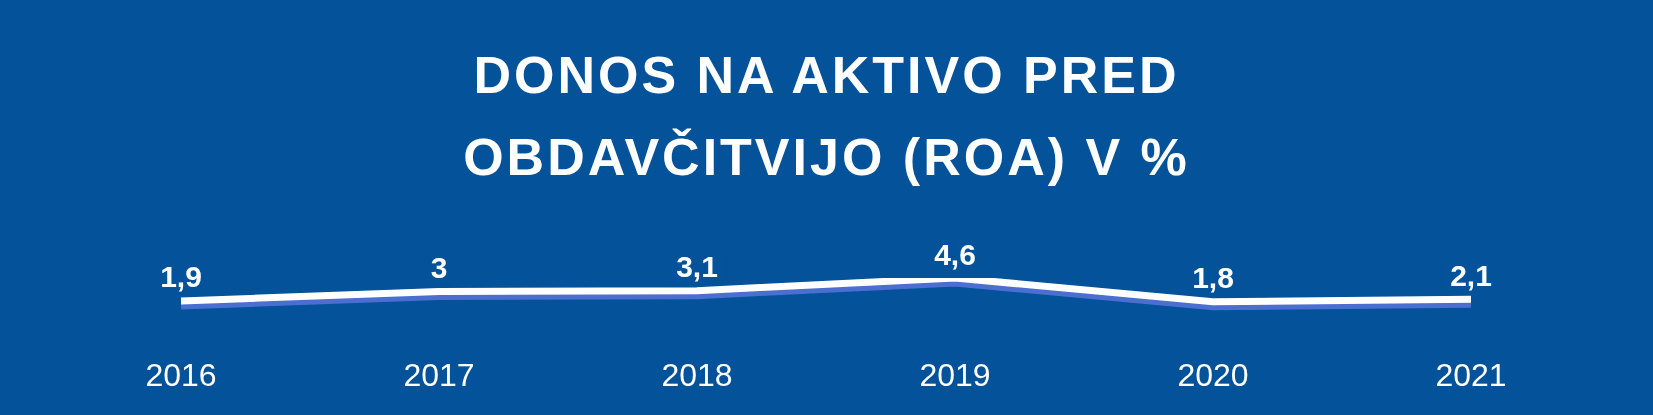 Image resolution: width=1653 pixels, height=415 pixels. Describe the element at coordinates (439, 374) in the screenshot. I see `x-tick-label: 2017` at that location.